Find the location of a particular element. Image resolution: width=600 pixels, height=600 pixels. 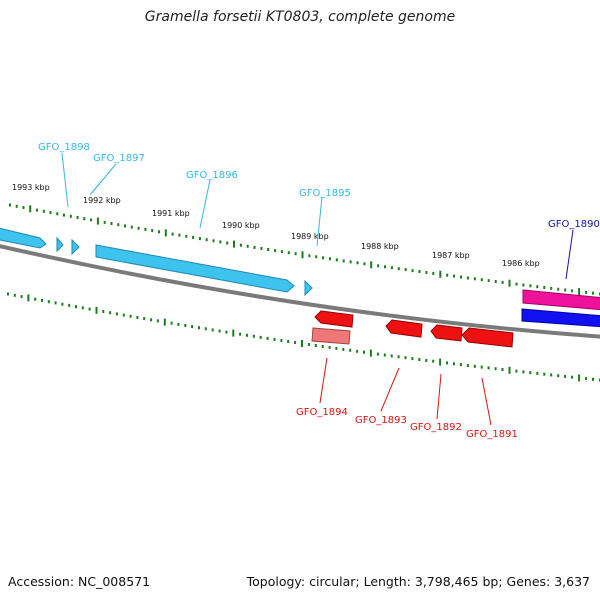

gene-gfo-1894-b is located at coordinates (331, 336).